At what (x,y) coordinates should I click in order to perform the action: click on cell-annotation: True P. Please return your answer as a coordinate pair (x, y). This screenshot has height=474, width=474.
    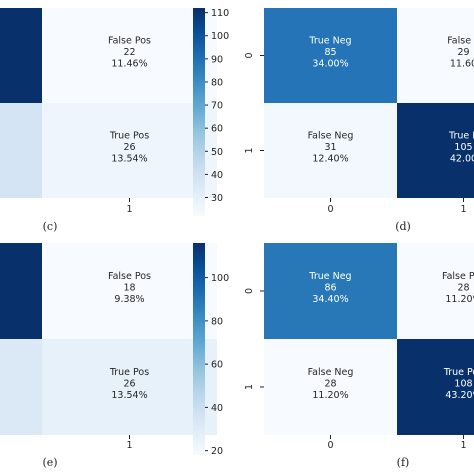
    Looking at the image, I should click on (461, 136).